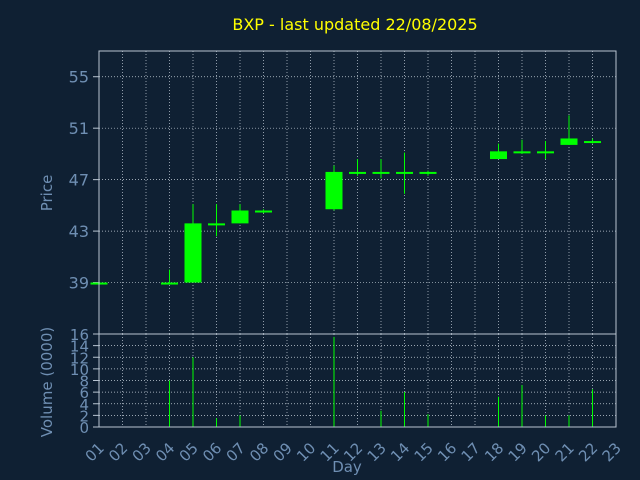 Image resolution: width=640 pixels, height=480 pixels. I want to click on price-axis-label: Price, so click(47, 193).